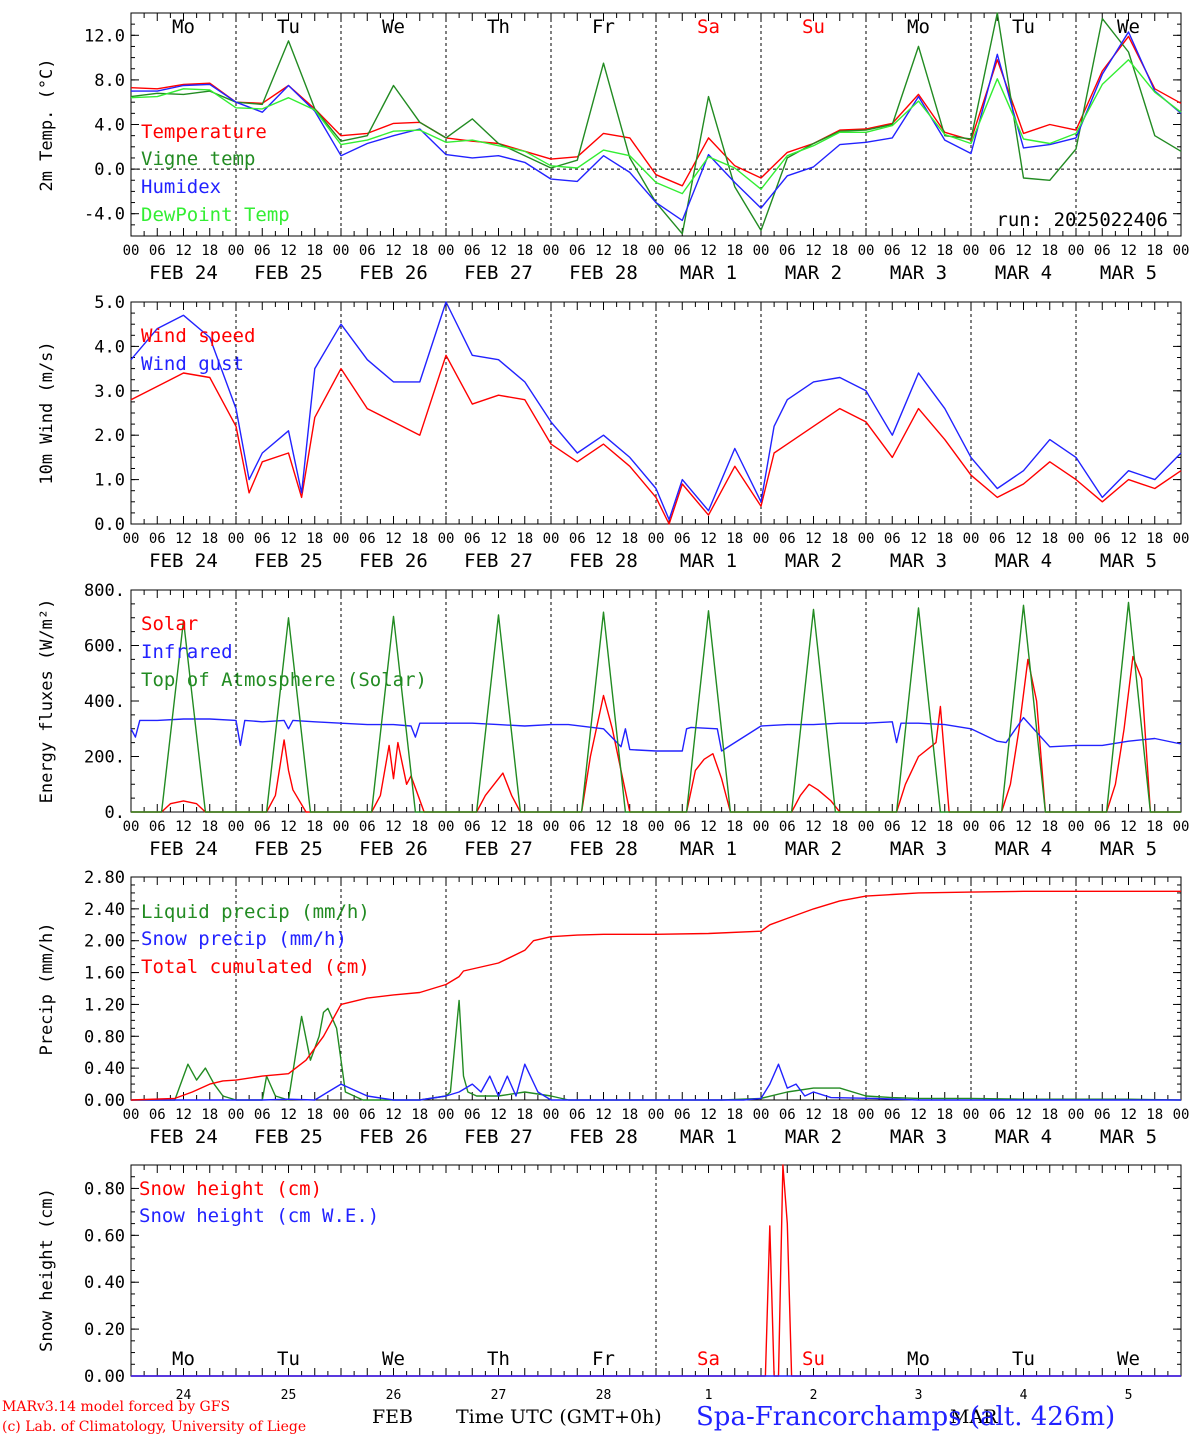 This screenshot has height=1440, width=1194. I want to click on y-tick-label: 8.0, so click(109, 81).